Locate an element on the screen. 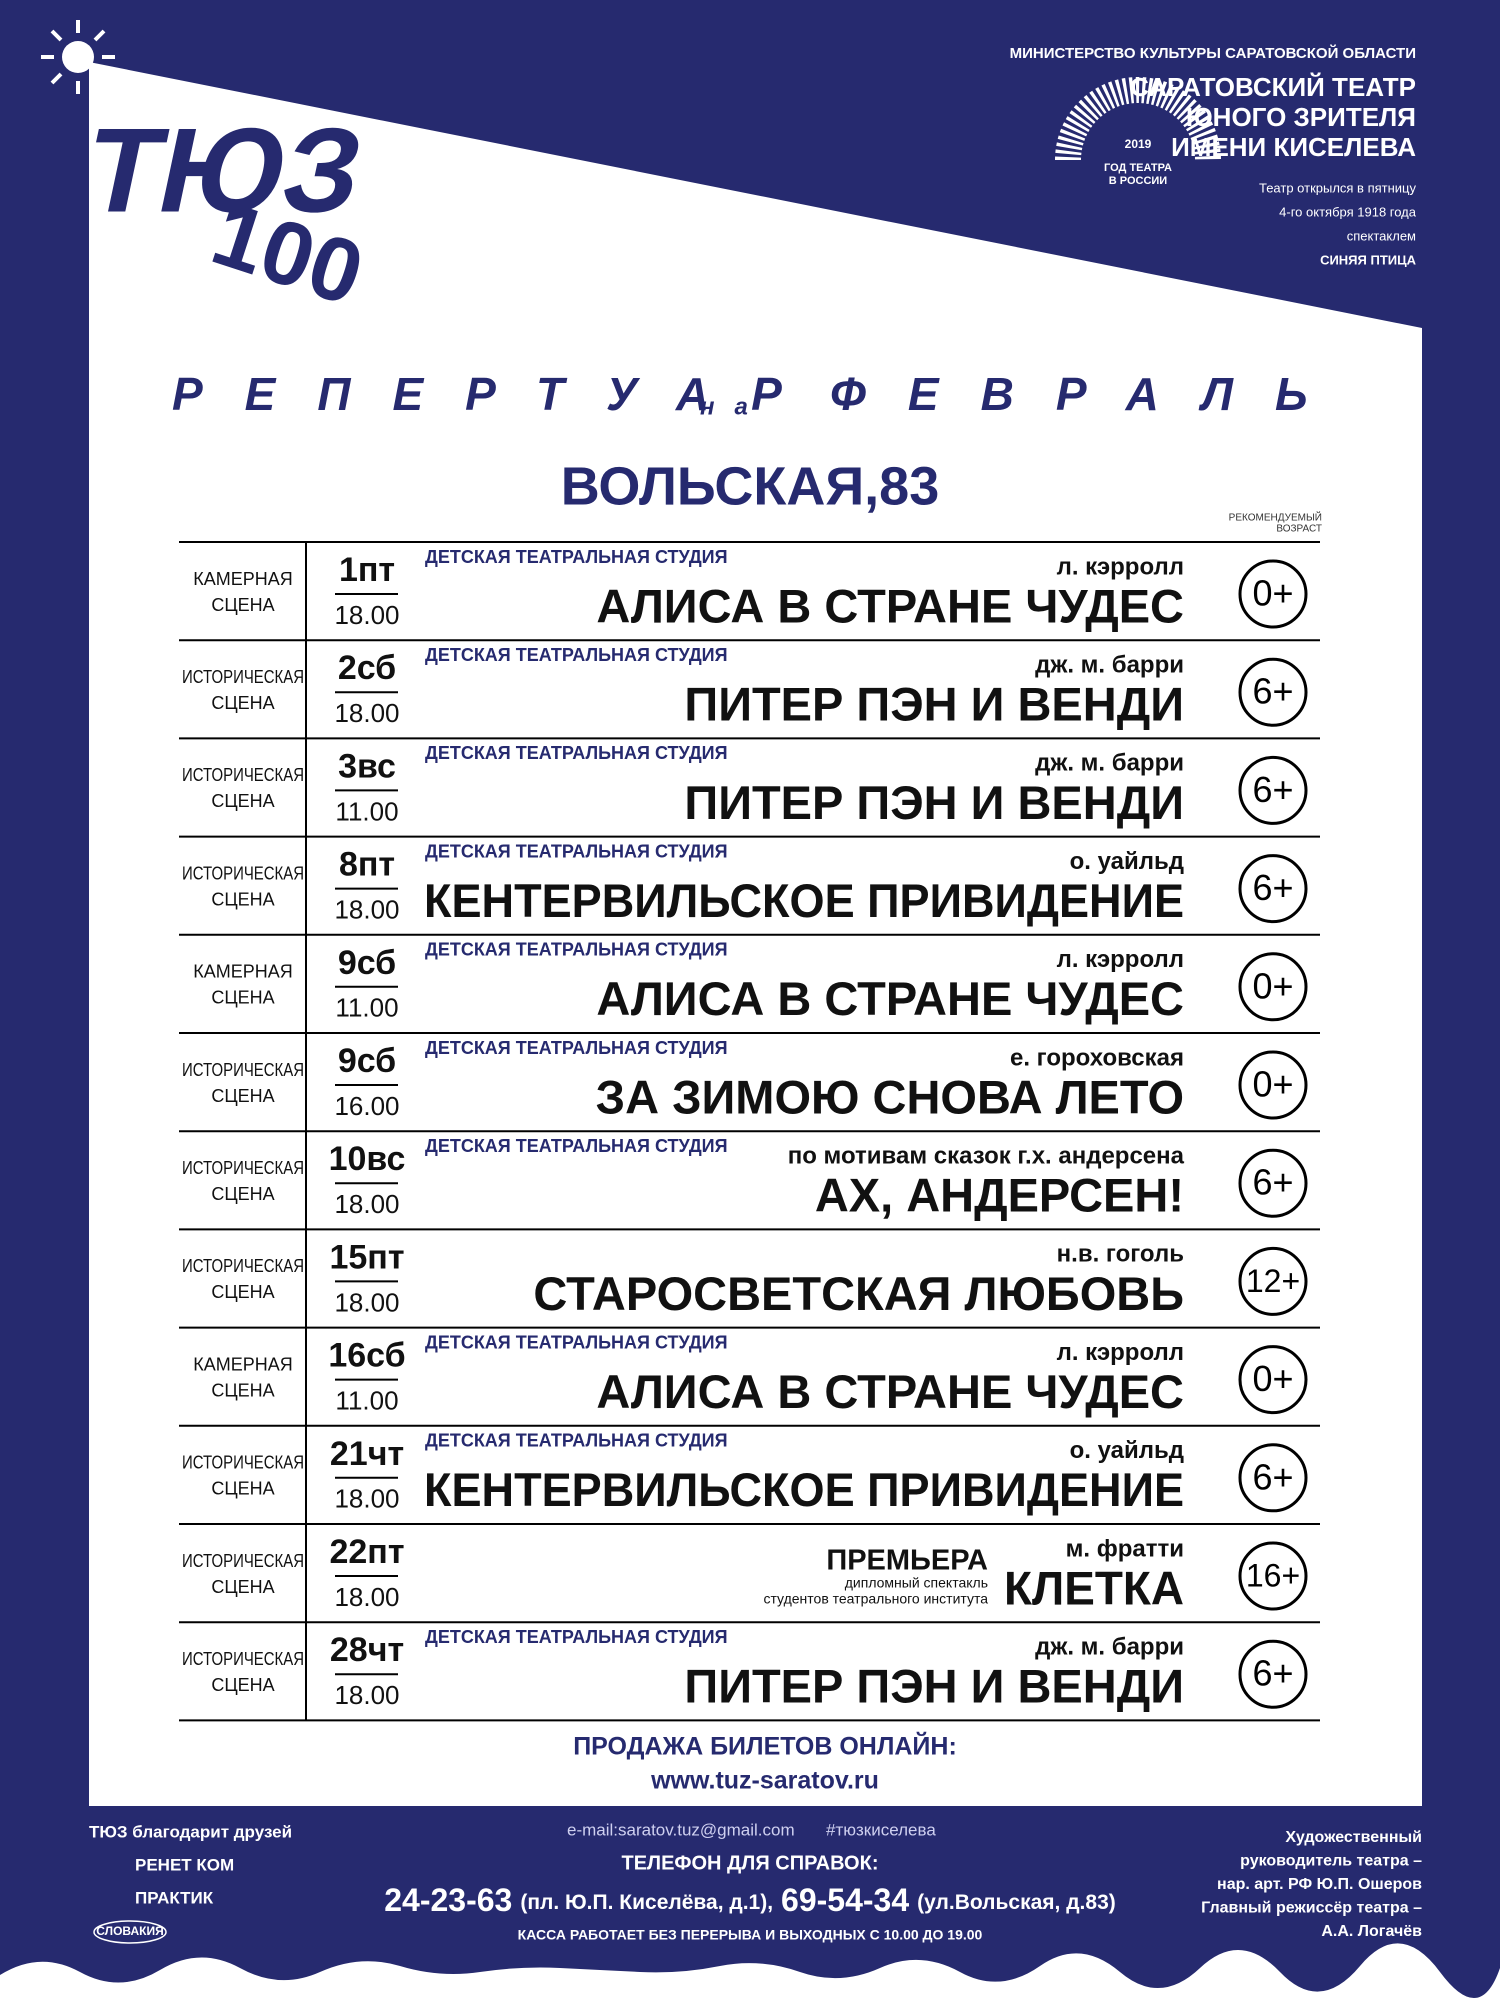 The height and width of the screenshot is (2005, 1500). day: 2сб is located at coordinates (367, 668).